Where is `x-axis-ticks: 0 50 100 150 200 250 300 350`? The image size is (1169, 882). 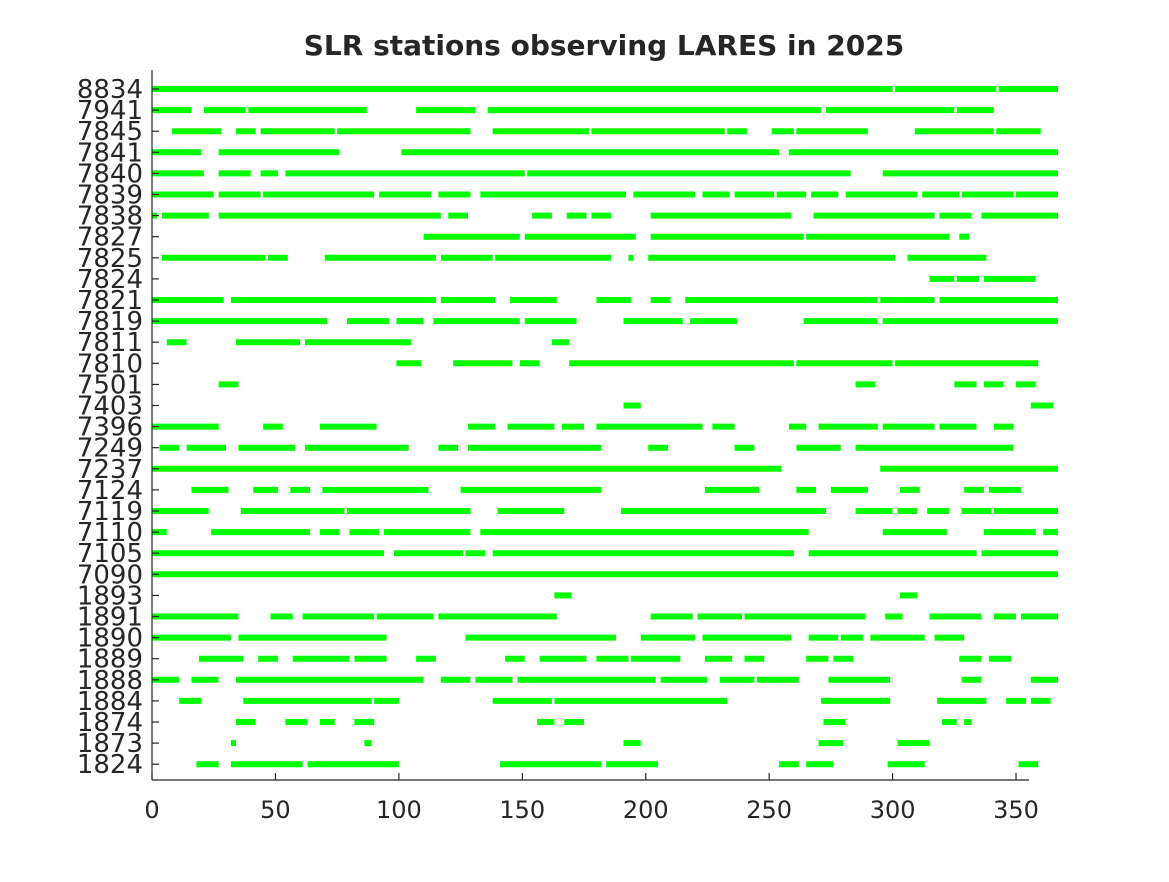
x-axis-ticks: 0 50 100 150 200 250 300 350 is located at coordinates (591, 798).